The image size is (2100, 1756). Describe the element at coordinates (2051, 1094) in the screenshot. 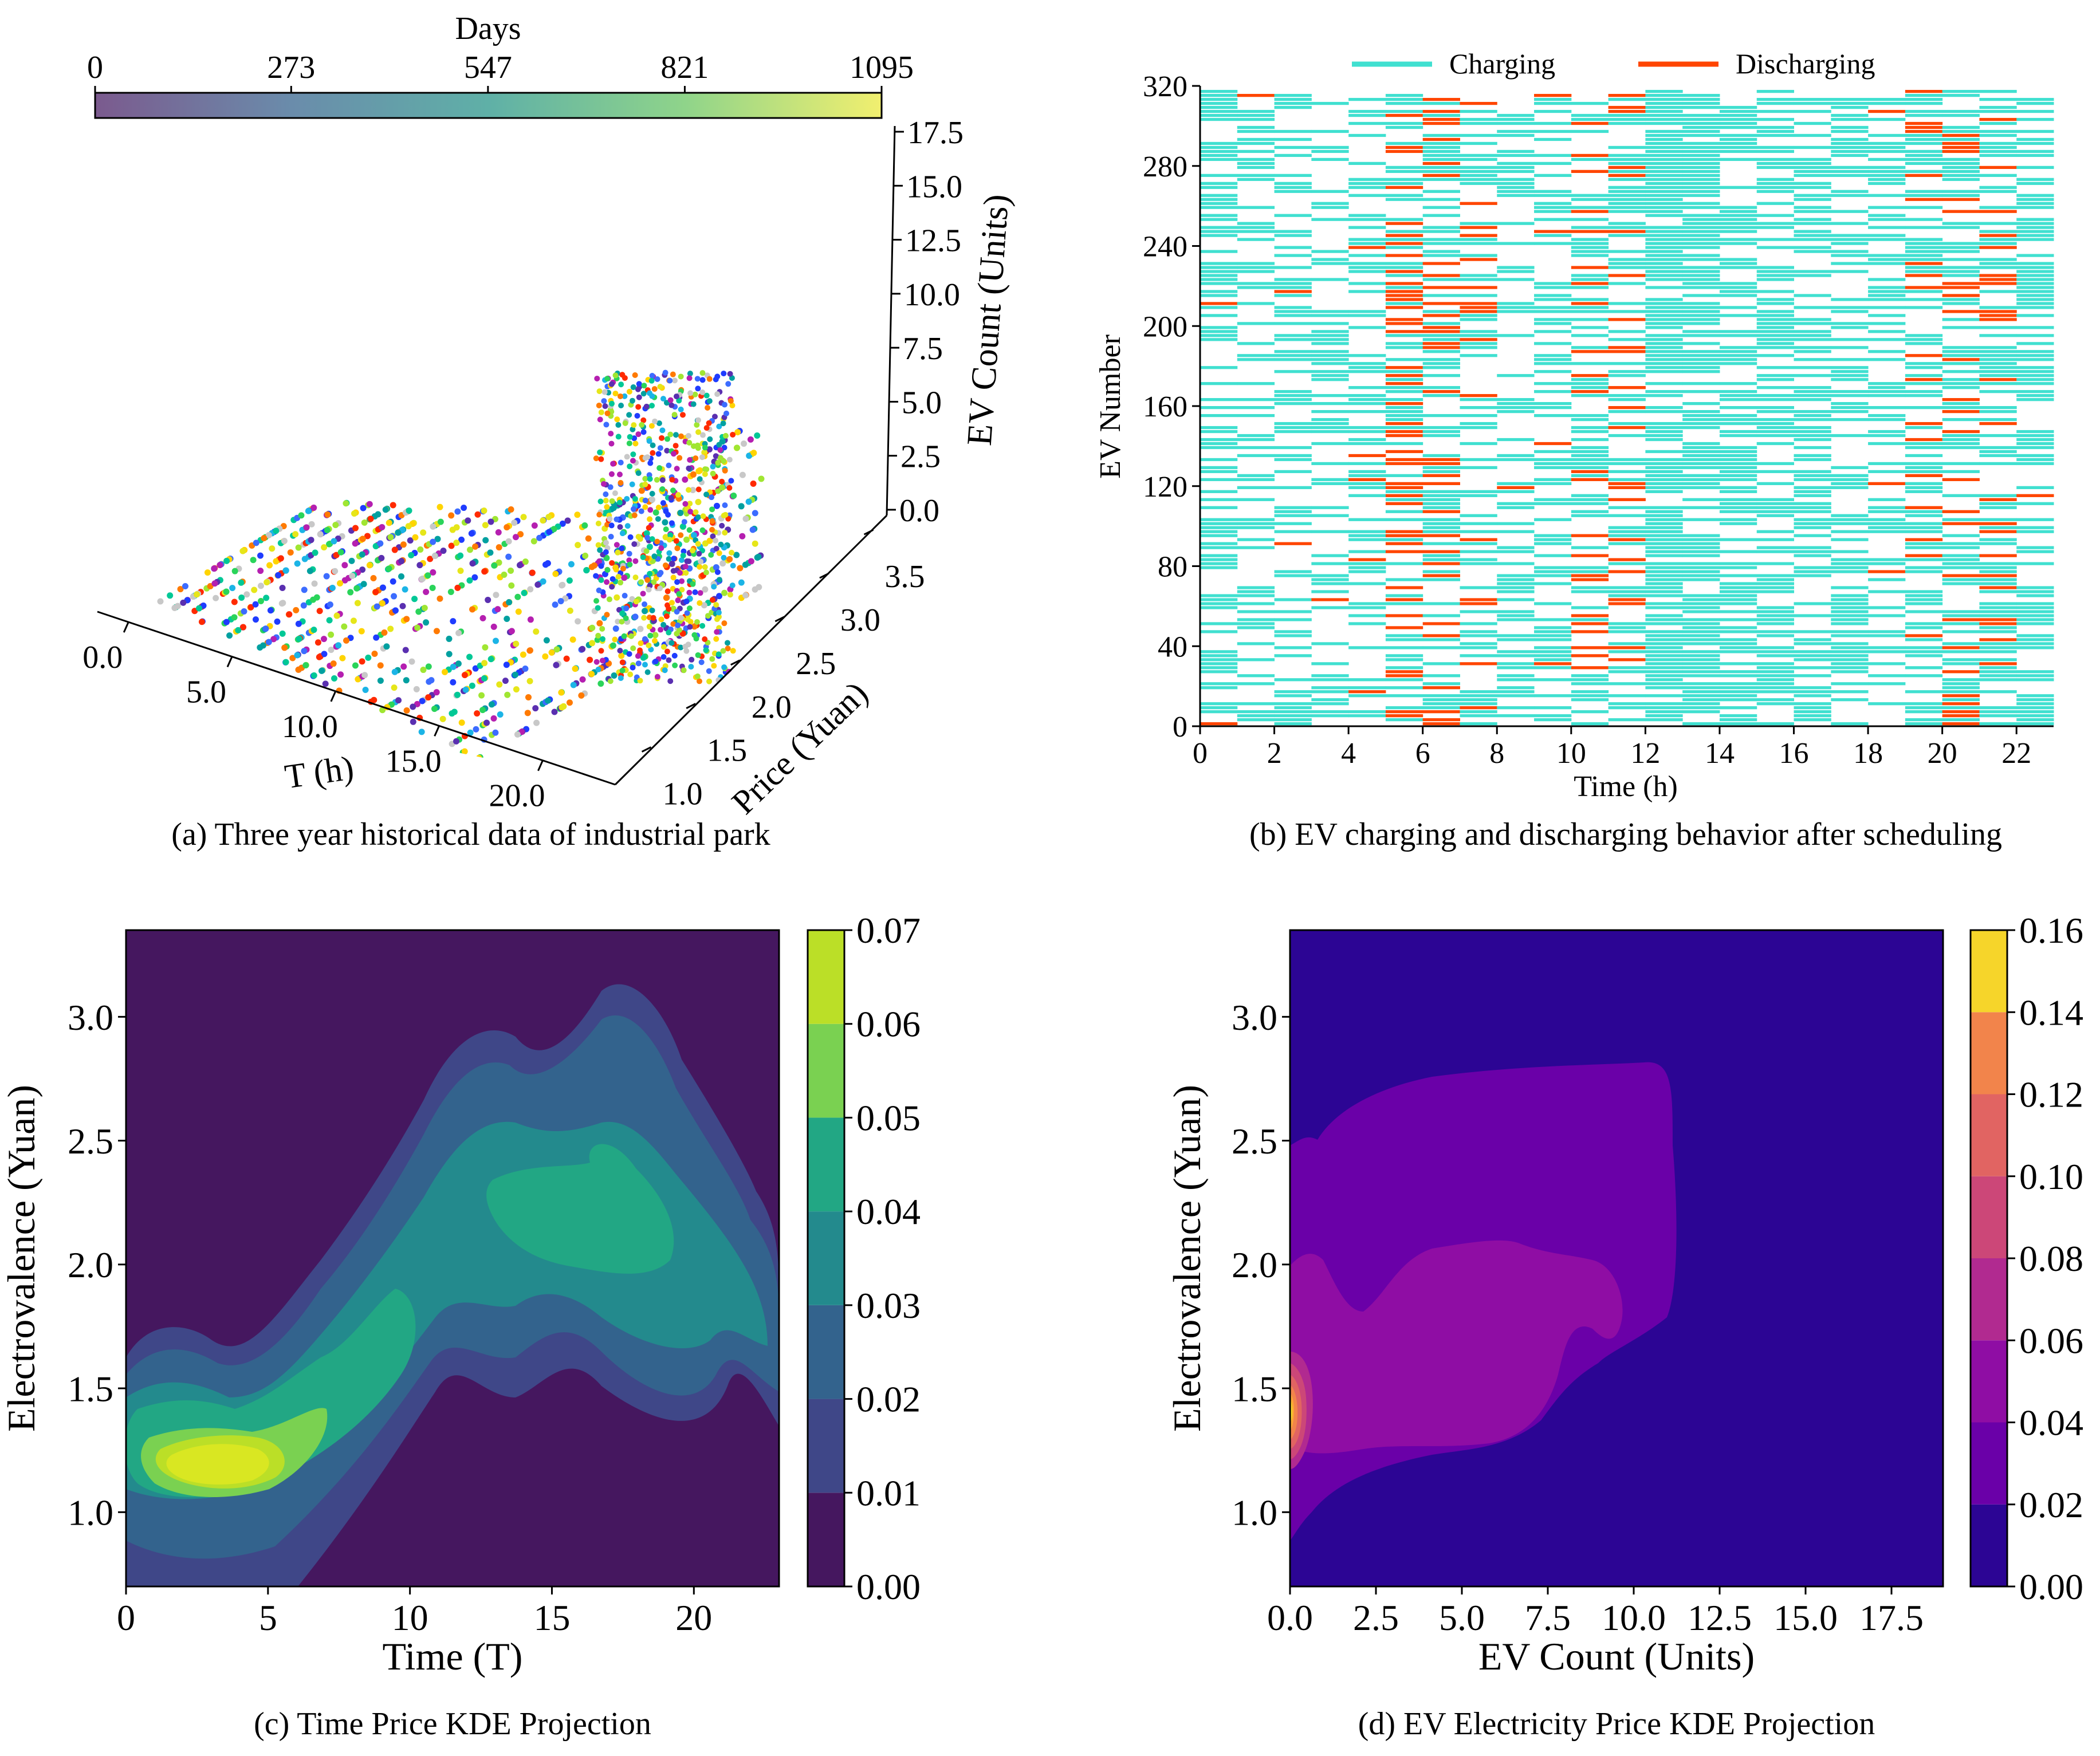

I see `d-colorbar-tick-label: 0.12` at that location.